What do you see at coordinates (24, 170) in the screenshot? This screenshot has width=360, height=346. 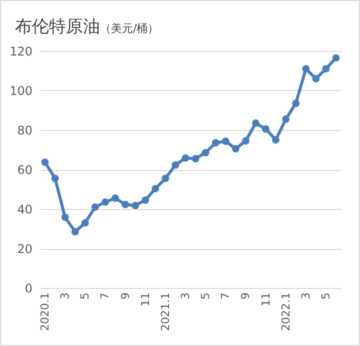 I see `y-tick-label: 60` at bounding box center [24, 170].